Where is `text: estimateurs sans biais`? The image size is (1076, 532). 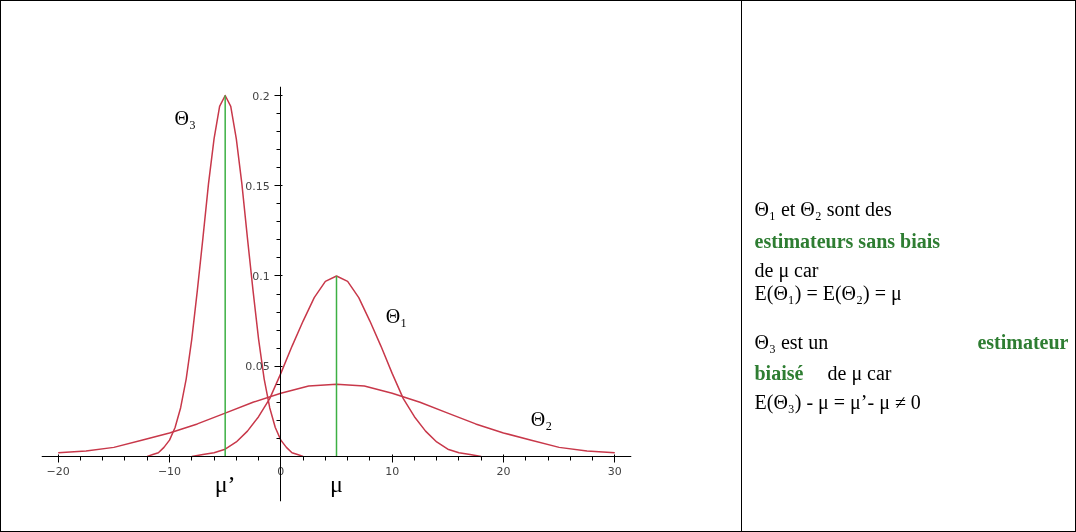 text: estimateurs sans biais is located at coordinates (847, 240).